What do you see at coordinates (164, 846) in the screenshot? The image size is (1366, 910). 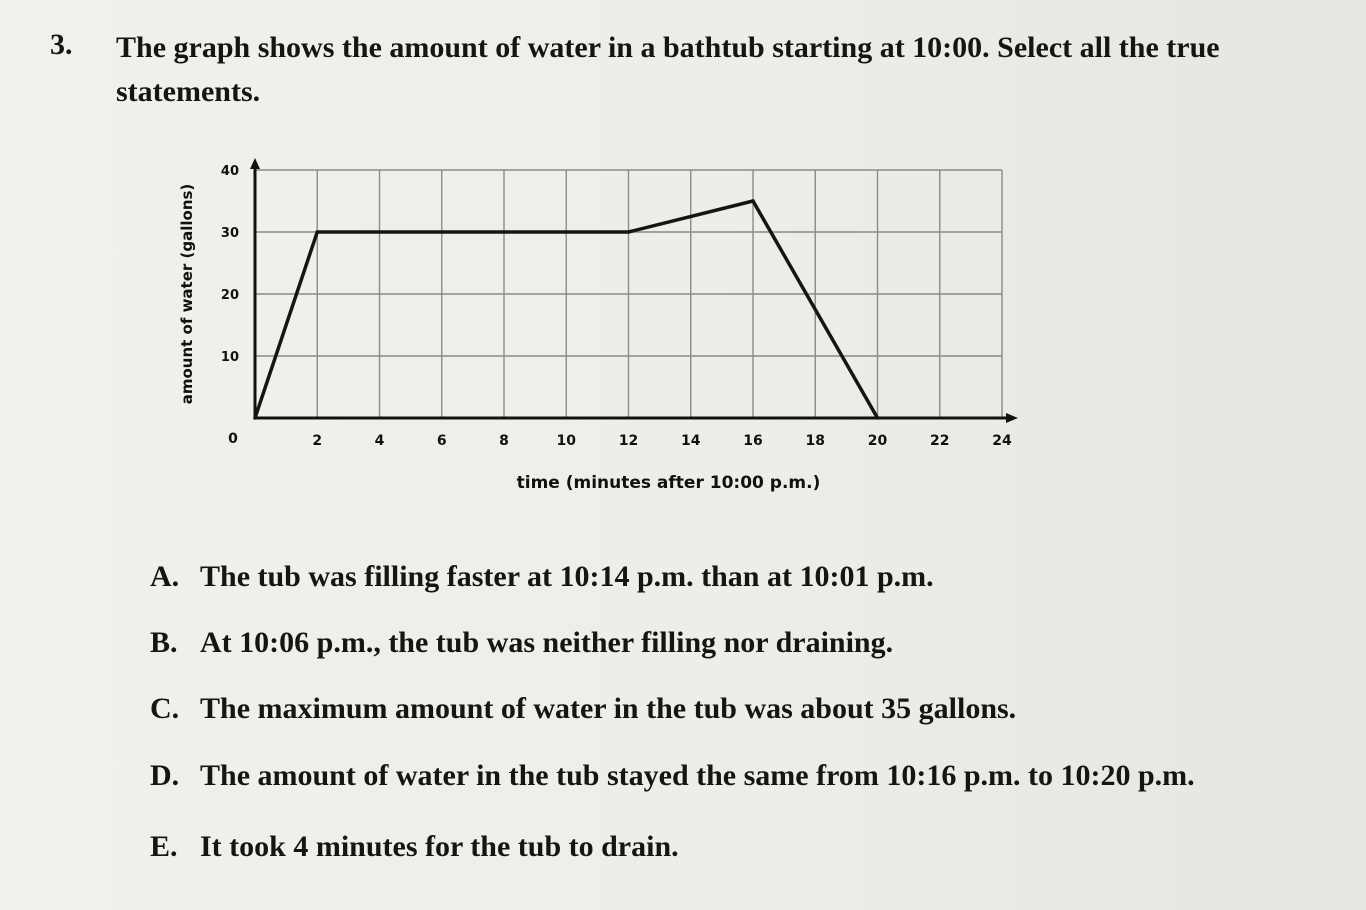 I see `option-e-letter: E.` at bounding box center [164, 846].